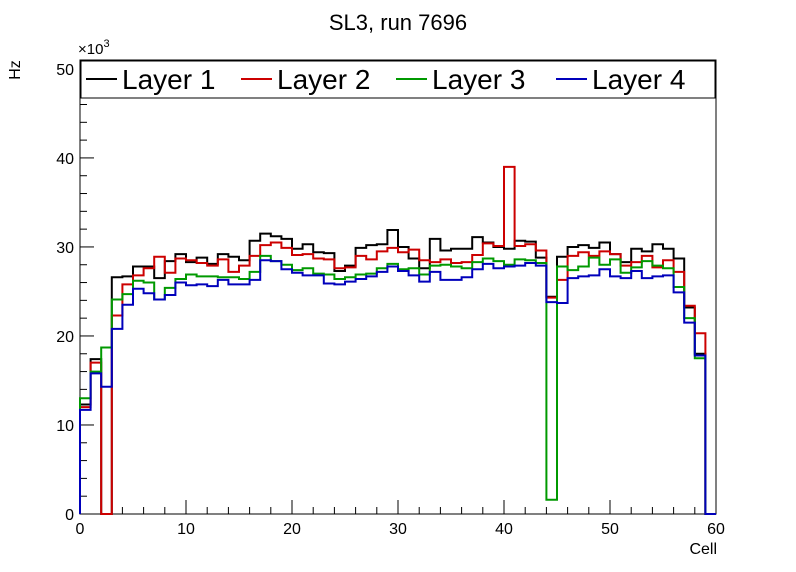  What do you see at coordinates (65, 426) in the screenshot?
I see `y-tick-label: 10` at bounding box center [65, 426].